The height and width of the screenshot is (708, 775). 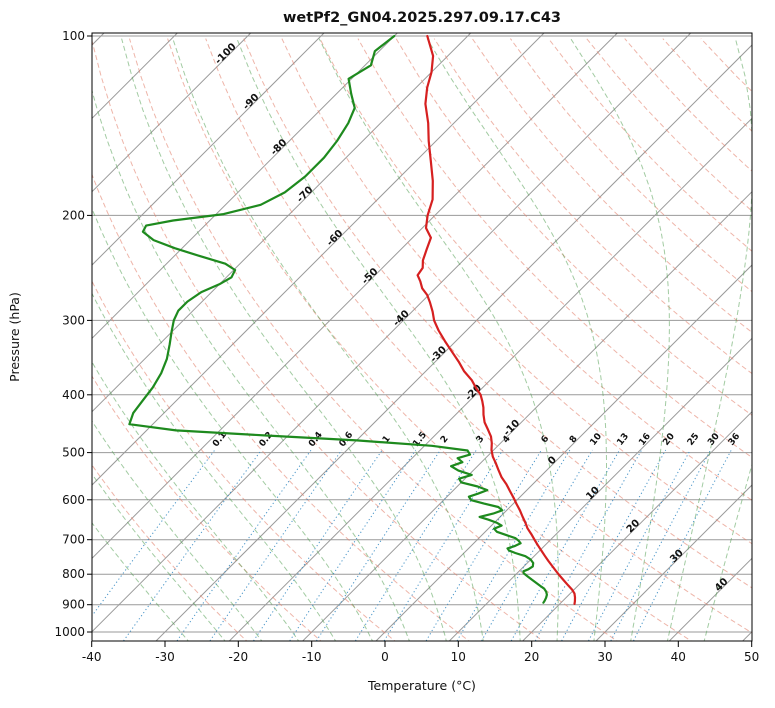 What do you see at coordinates (165, 657) in the screenshot?
I see `x-tick-label: -30` at bounding box center [165, 657].